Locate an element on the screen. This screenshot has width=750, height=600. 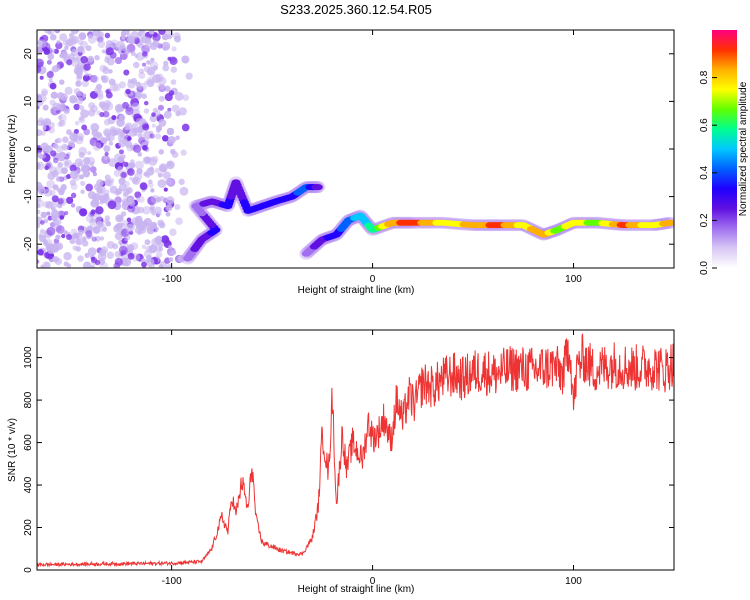
snr-y-tick-label: 800 is located at coordinates (28, 399).